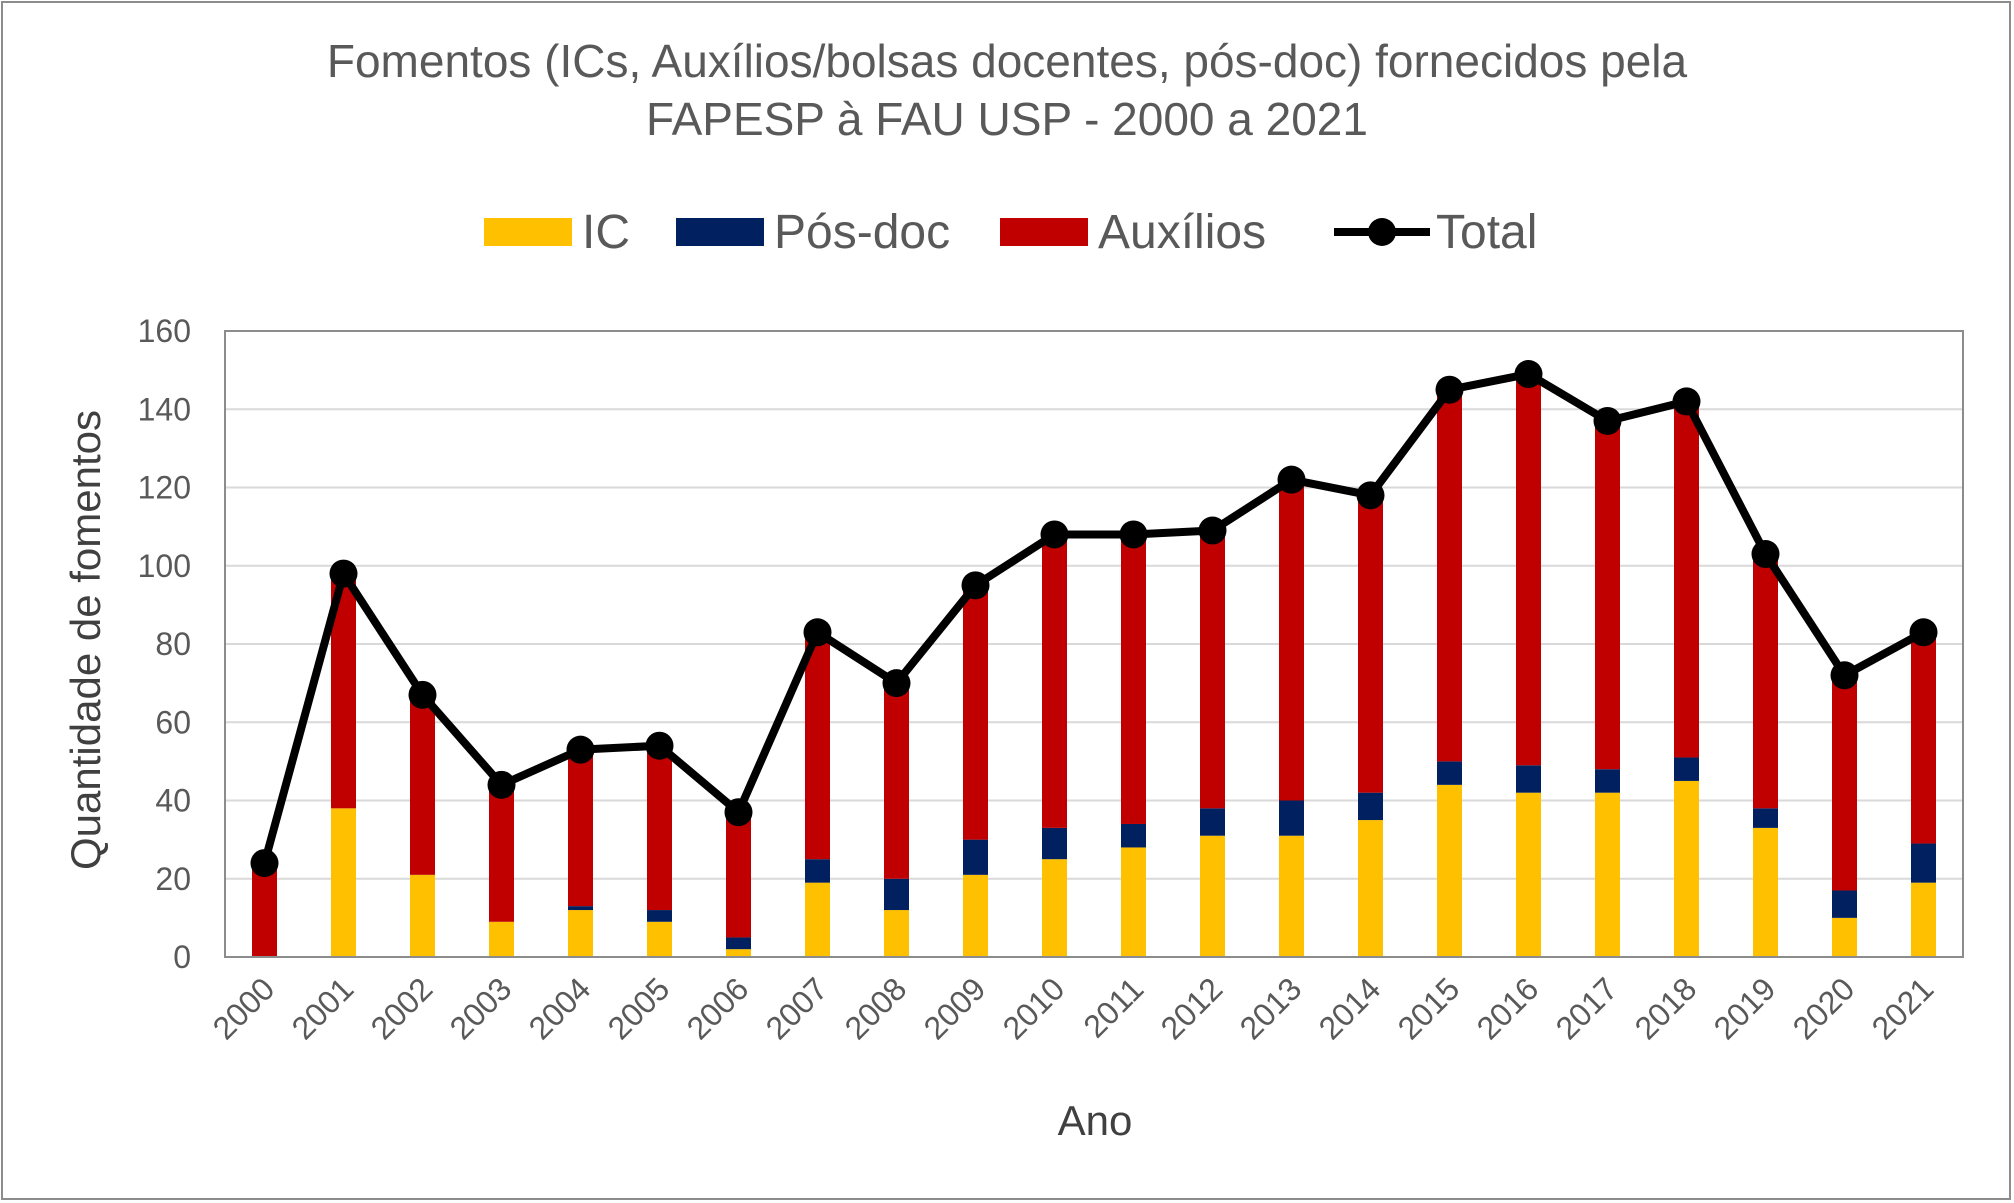 The width and height of the screenshot is (2014, 1203). Describe the element at coordinates (1745, 1008) in the screenshot. I see `x-tick-label: 2019` at that location.